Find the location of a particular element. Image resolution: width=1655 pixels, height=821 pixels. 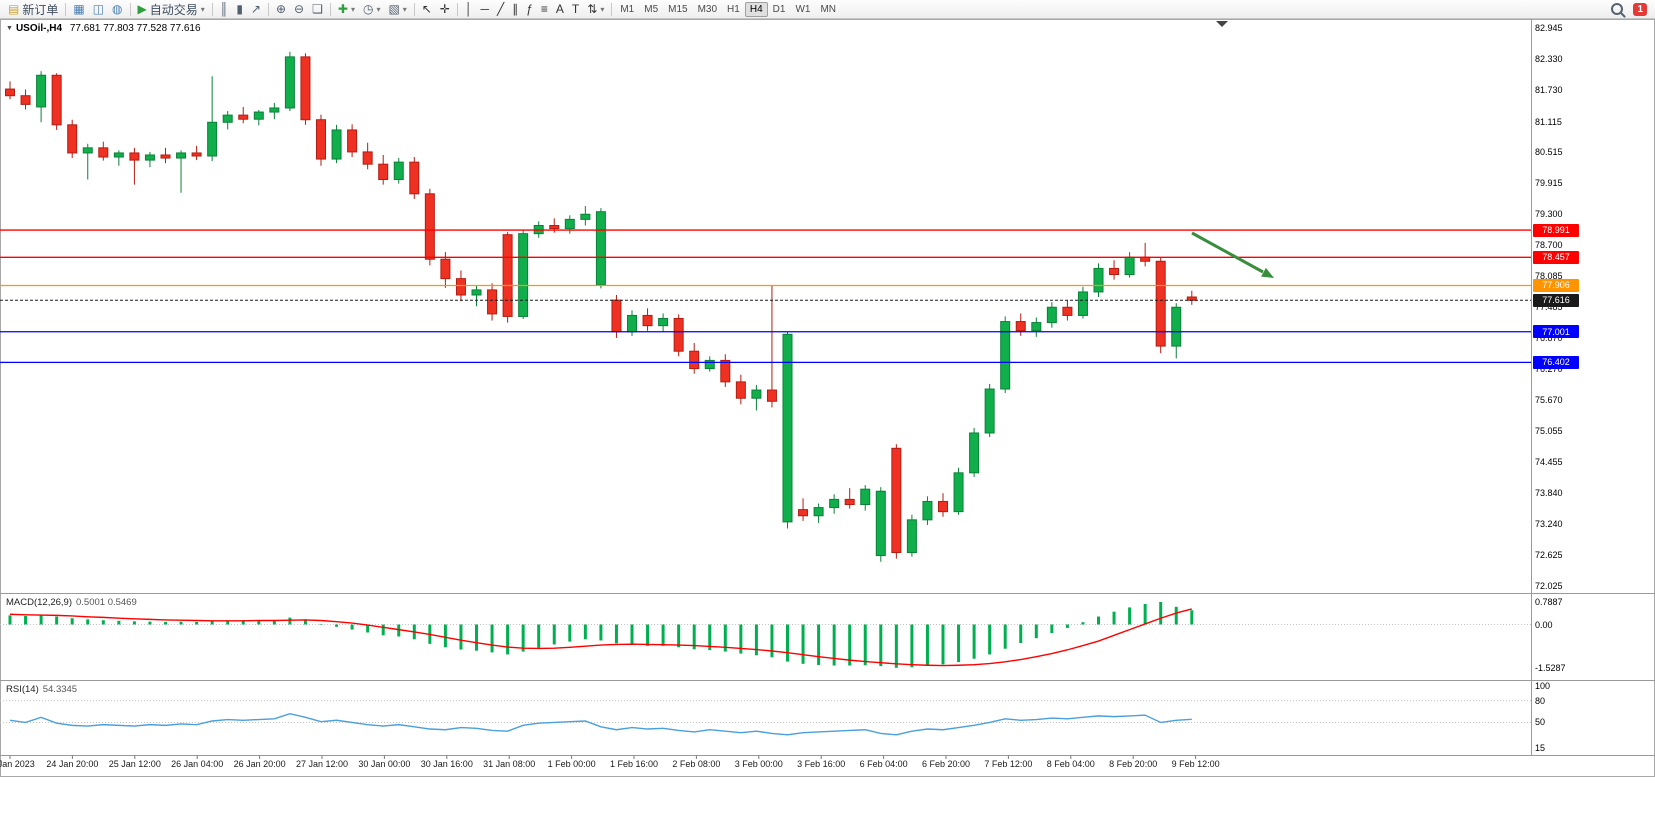

time-axis-label: 30 Jan 00:00 is located at coordinates (384, 764).